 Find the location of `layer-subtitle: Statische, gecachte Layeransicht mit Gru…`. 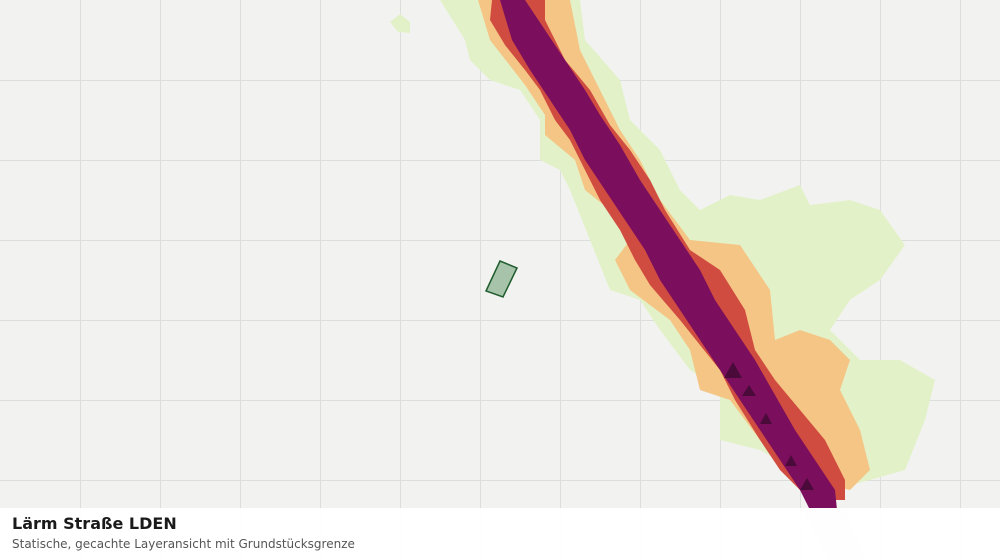

layer-subtitle: Statische, gecachte Layeransicht mit Gru… is located at coordinates (183, 544).